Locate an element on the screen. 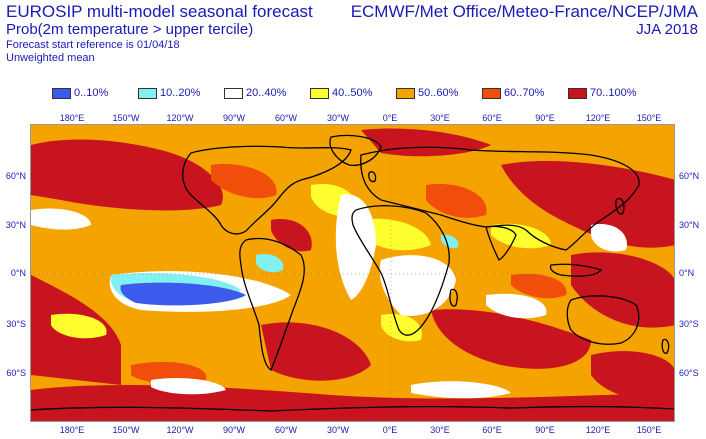 Image resolution: width=706 pixels, height=439 pixels. season-text: JJA 2018 is located at coordinates (667, 29).